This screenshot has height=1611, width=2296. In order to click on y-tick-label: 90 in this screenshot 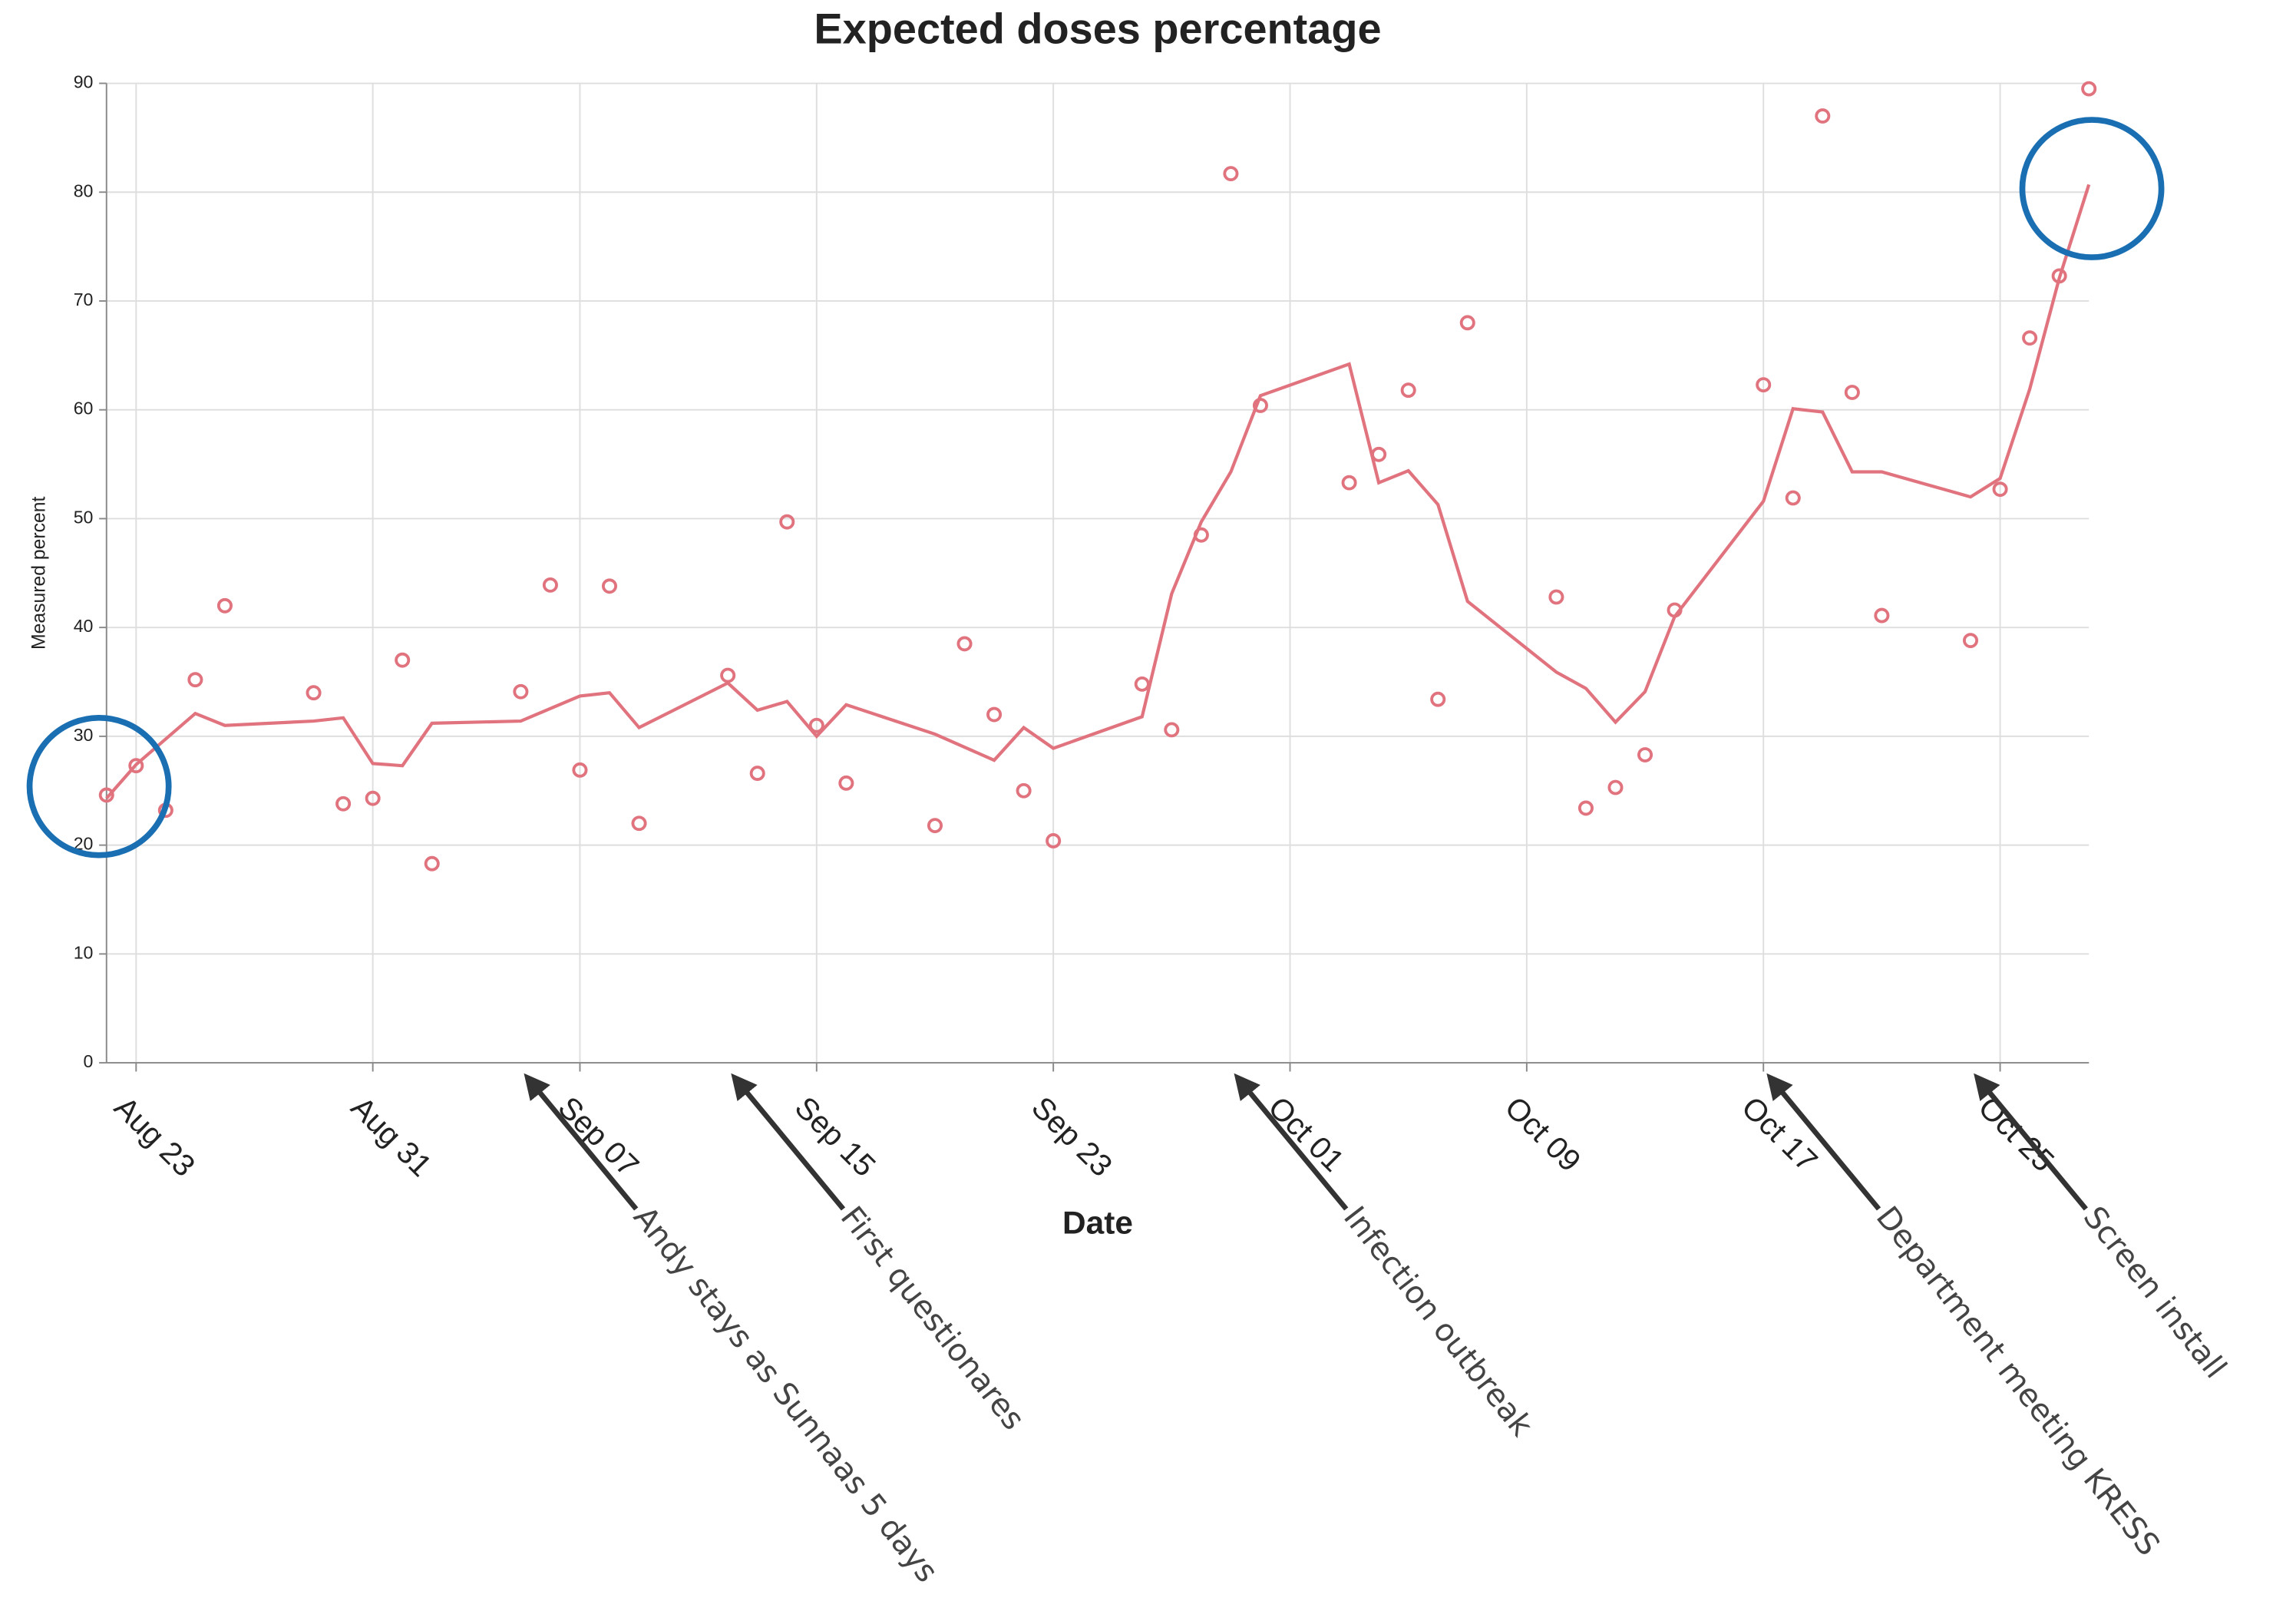, I will do `click(84, 82)`.